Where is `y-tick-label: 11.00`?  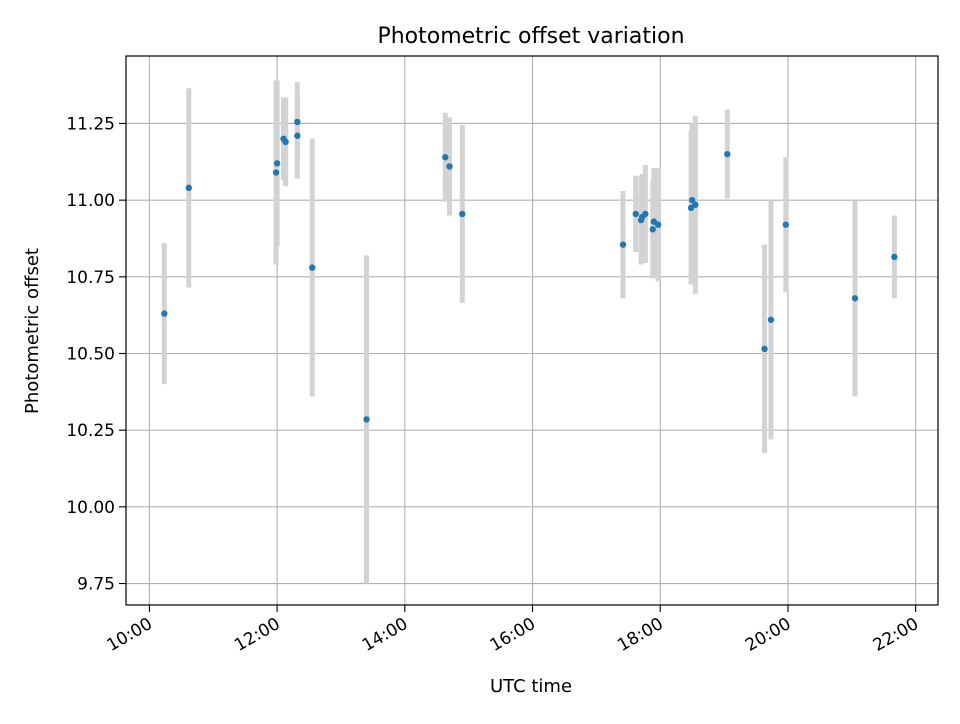
y-tick-label: 11.00 is located at coordinates (90, 201).